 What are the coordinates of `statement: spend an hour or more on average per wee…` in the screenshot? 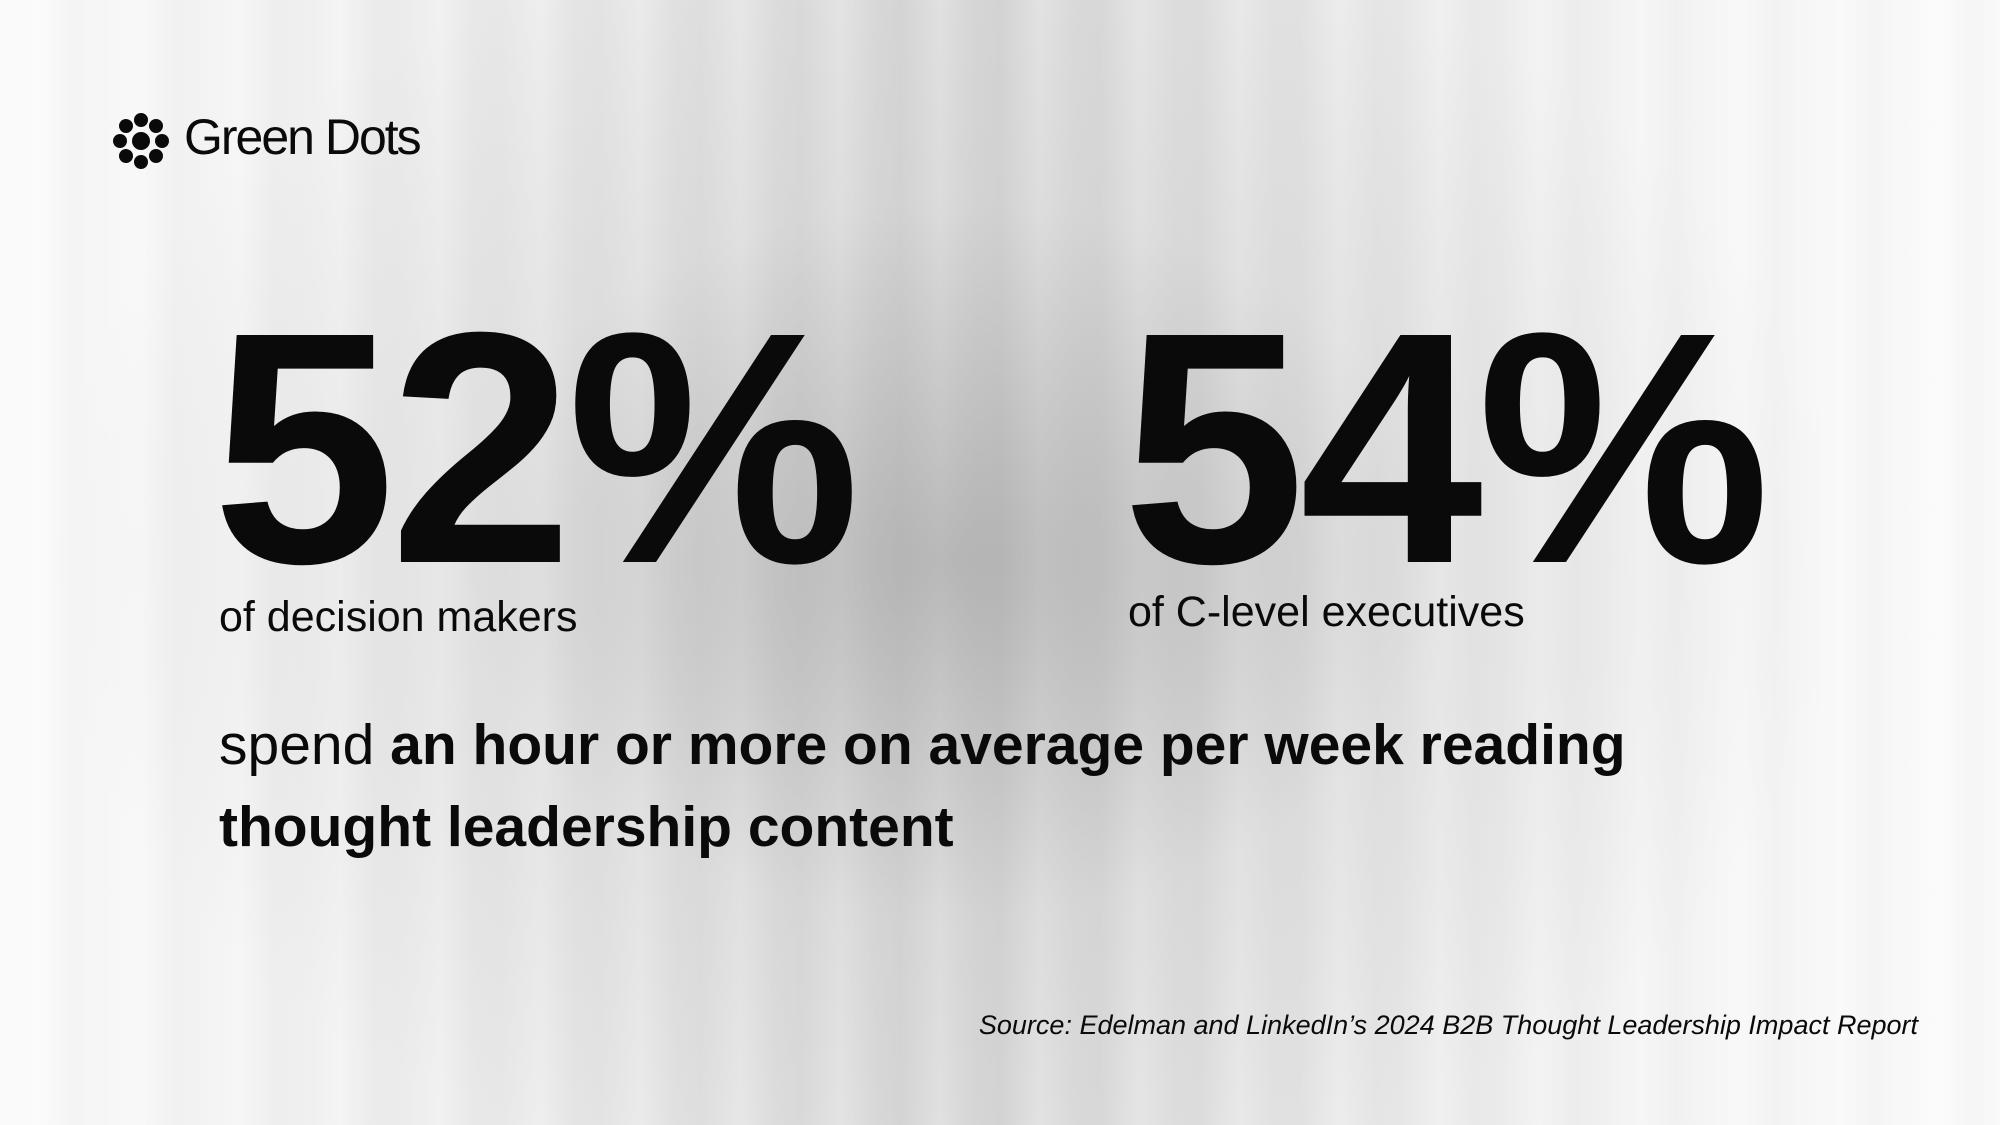 It's located at (999, 786).